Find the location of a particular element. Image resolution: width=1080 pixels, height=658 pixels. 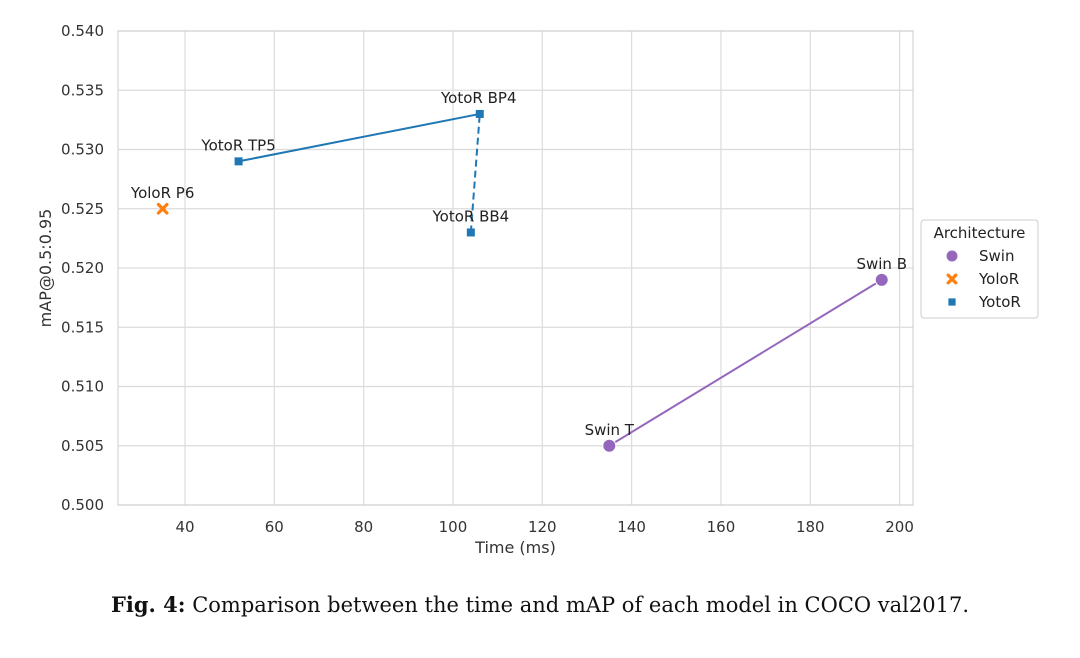

y-tick-label: 0.525 is located at coordinates (82, 209).